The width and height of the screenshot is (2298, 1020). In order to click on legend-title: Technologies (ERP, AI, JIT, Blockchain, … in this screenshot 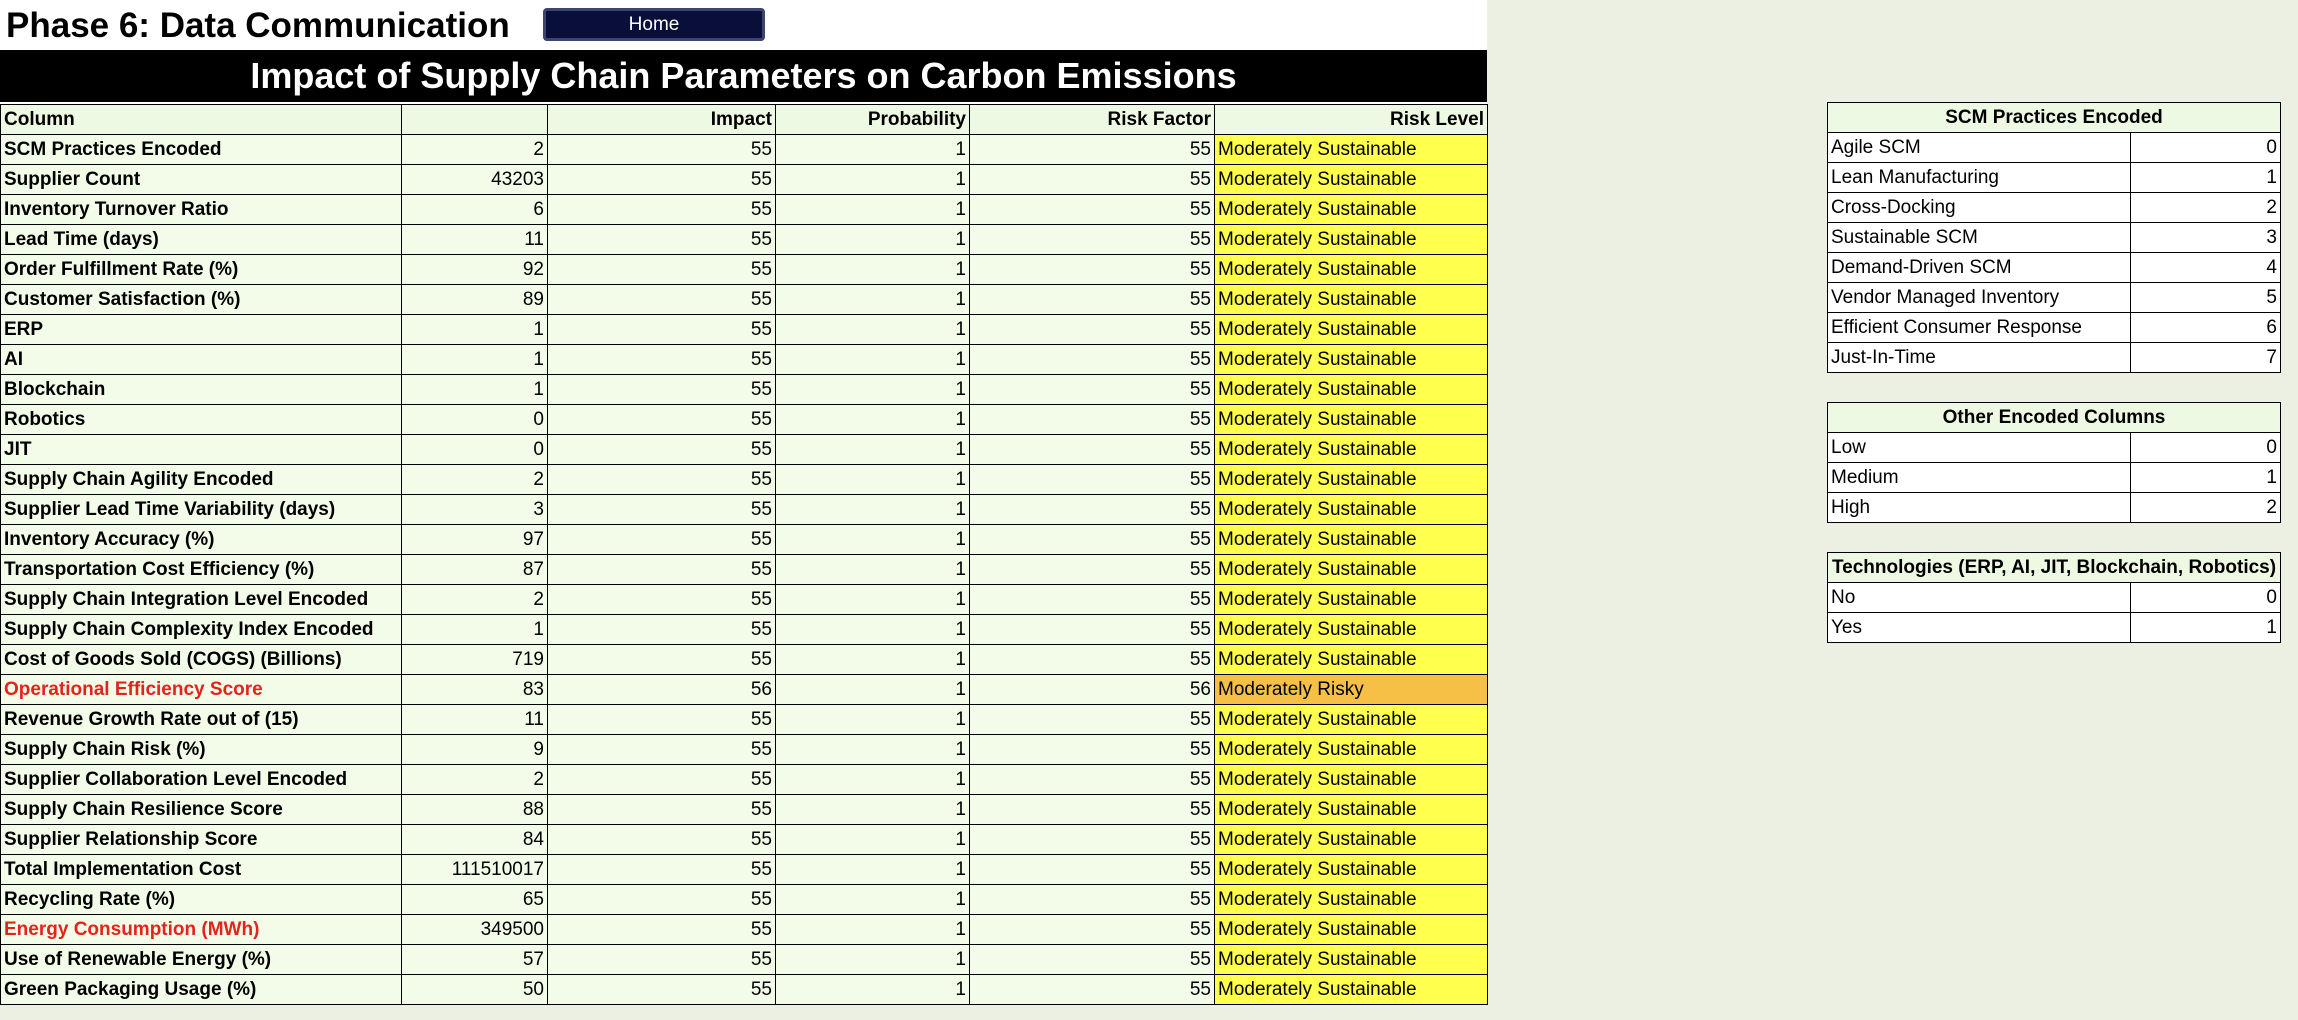, I will do `click(2054, 567)`.